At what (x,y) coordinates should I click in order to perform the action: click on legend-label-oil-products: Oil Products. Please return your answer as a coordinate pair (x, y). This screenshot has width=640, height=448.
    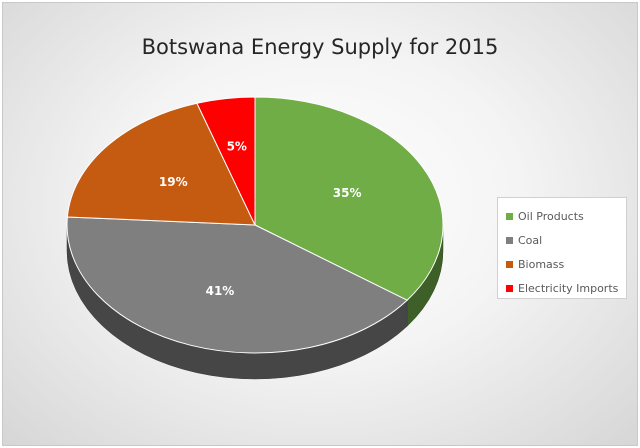
    Looking at the image, I should click on (551, 216).